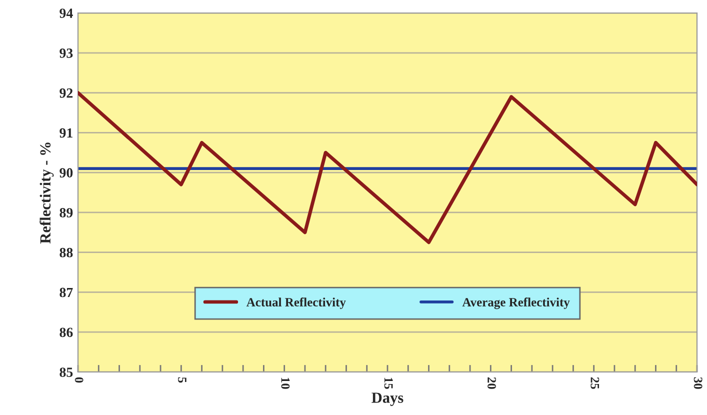 The width and height of the screenshot is (707, 415). Describe the element at coordinates (388, 383) in the screenshot. I see `x-tick-label: 15` at that location.